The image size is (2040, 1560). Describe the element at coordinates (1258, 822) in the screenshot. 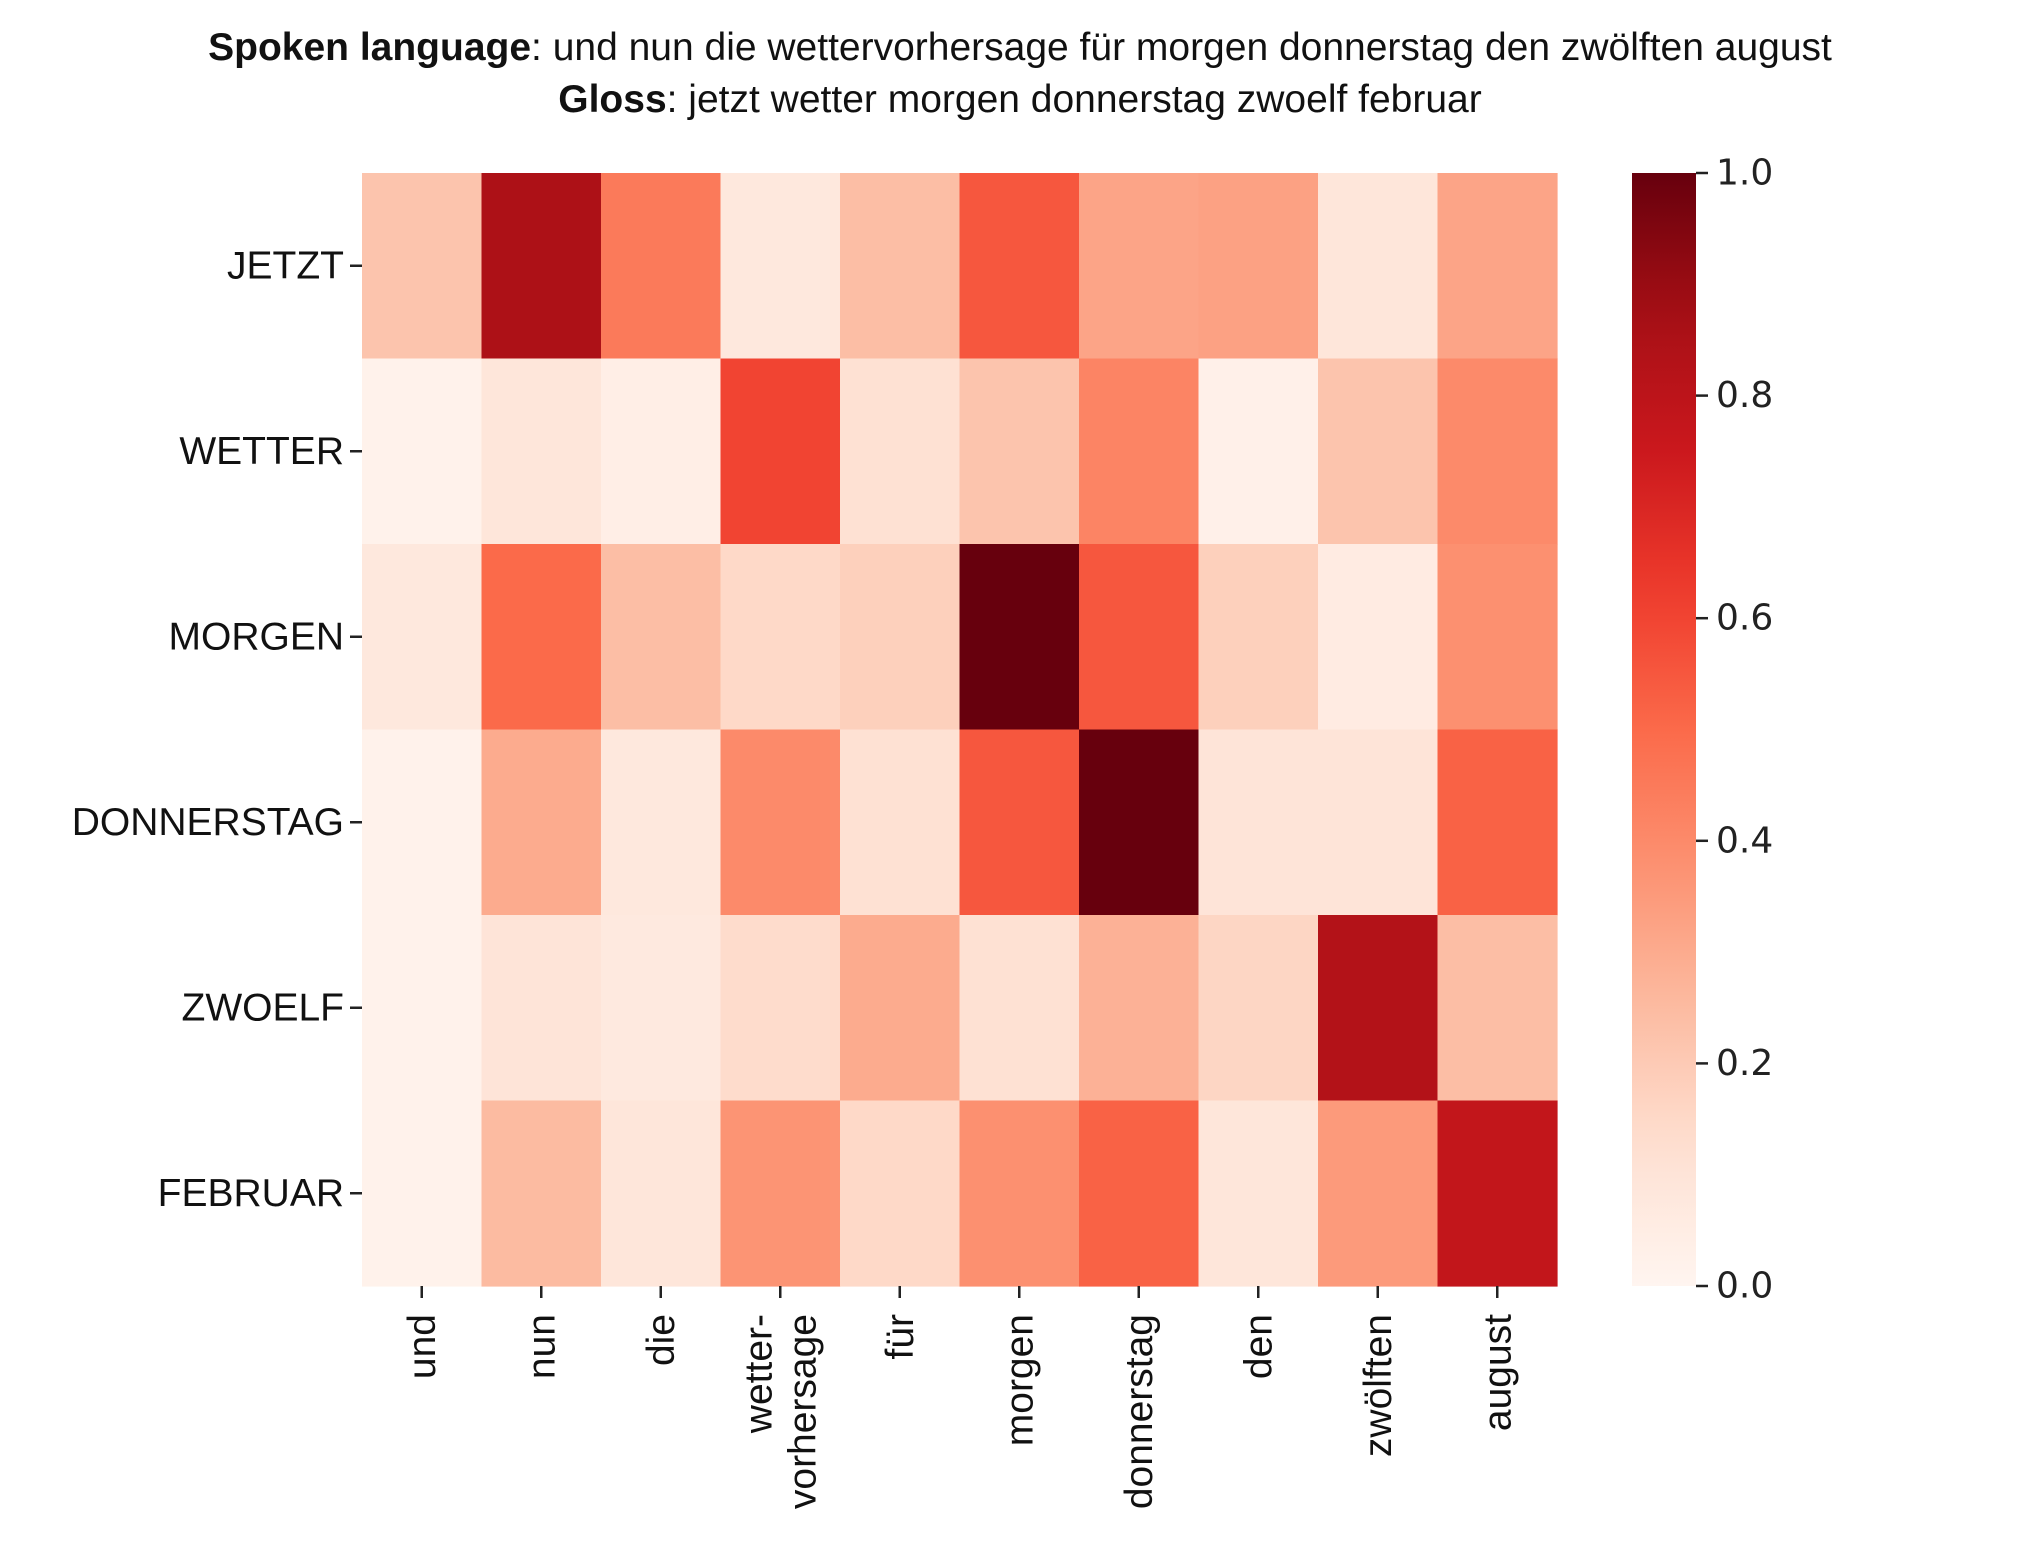

I see `heatmap-cell-r3-c7` at that location.